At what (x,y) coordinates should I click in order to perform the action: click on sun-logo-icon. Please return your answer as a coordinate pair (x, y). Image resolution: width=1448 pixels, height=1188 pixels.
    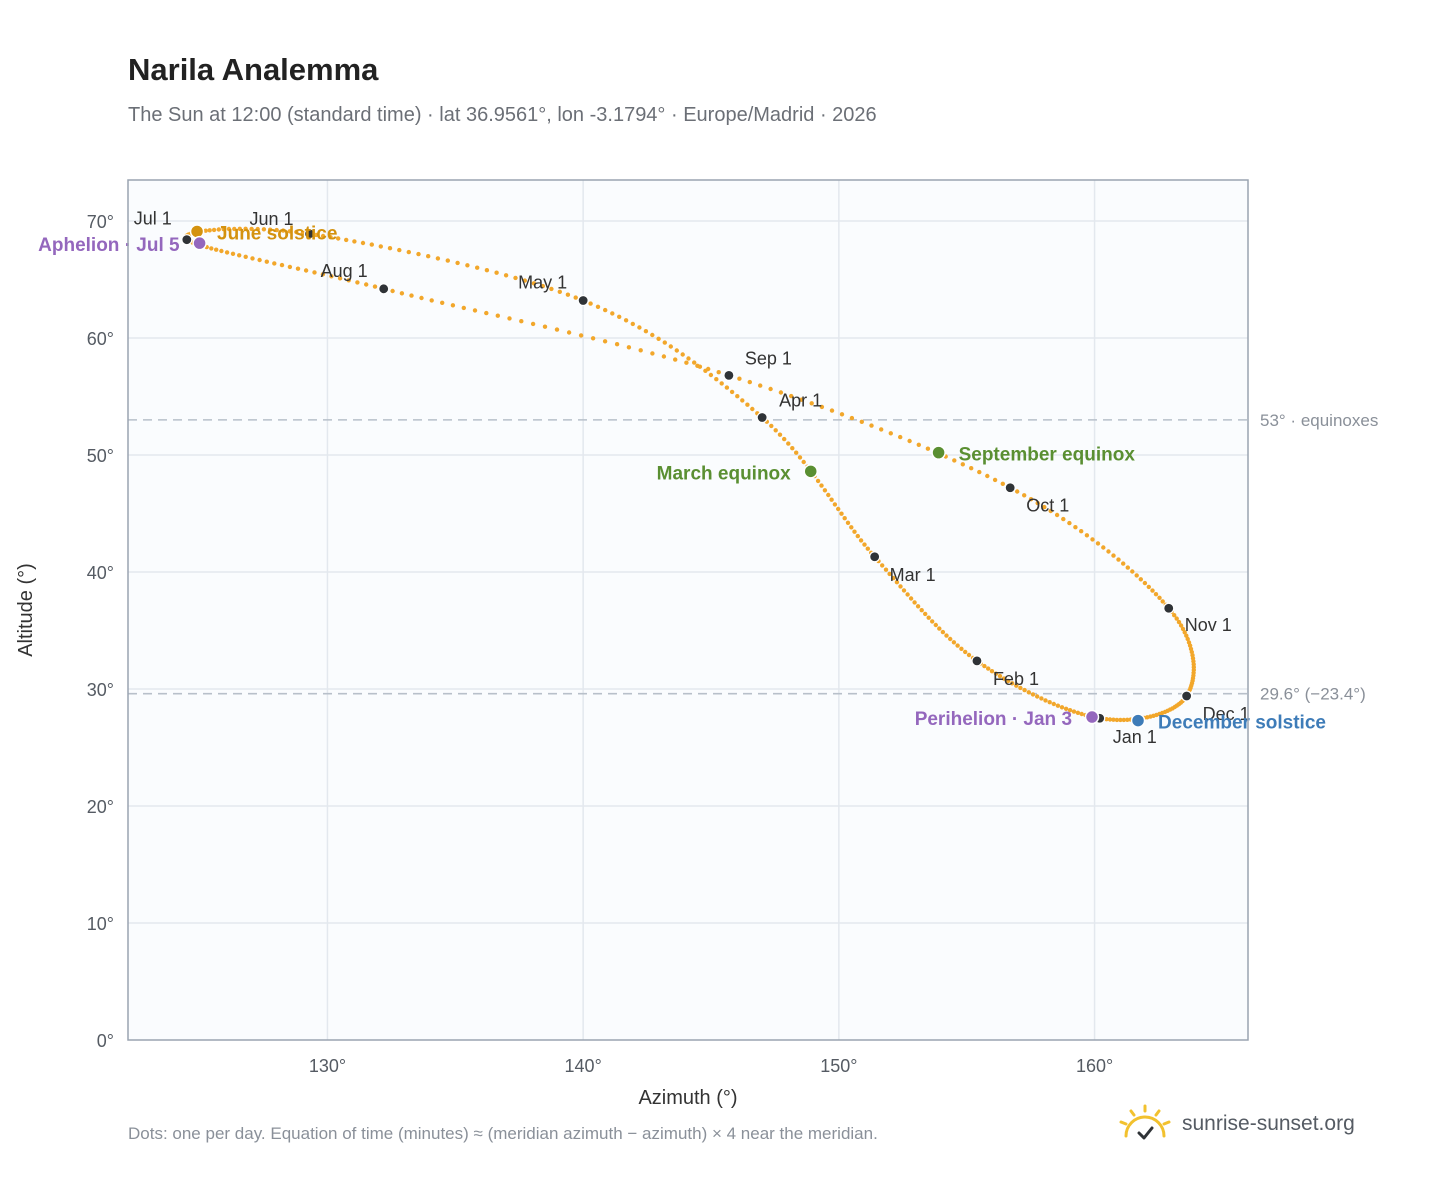
    Looking at the image, I should click on (1145, 1122).